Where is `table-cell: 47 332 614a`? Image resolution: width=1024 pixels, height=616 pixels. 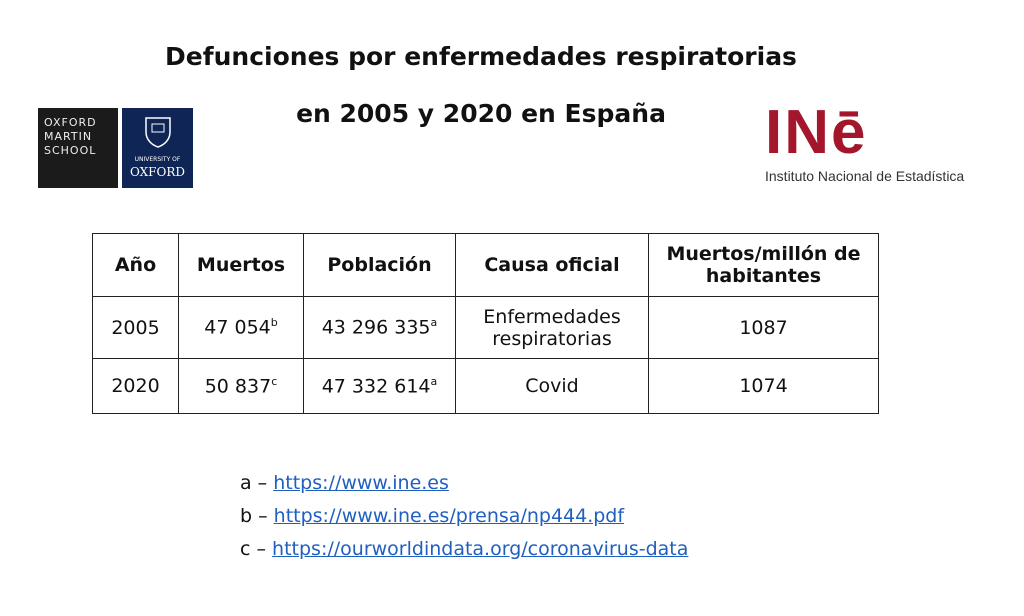
table-cell: 47 332 614a is located at coordinates (379, 386).